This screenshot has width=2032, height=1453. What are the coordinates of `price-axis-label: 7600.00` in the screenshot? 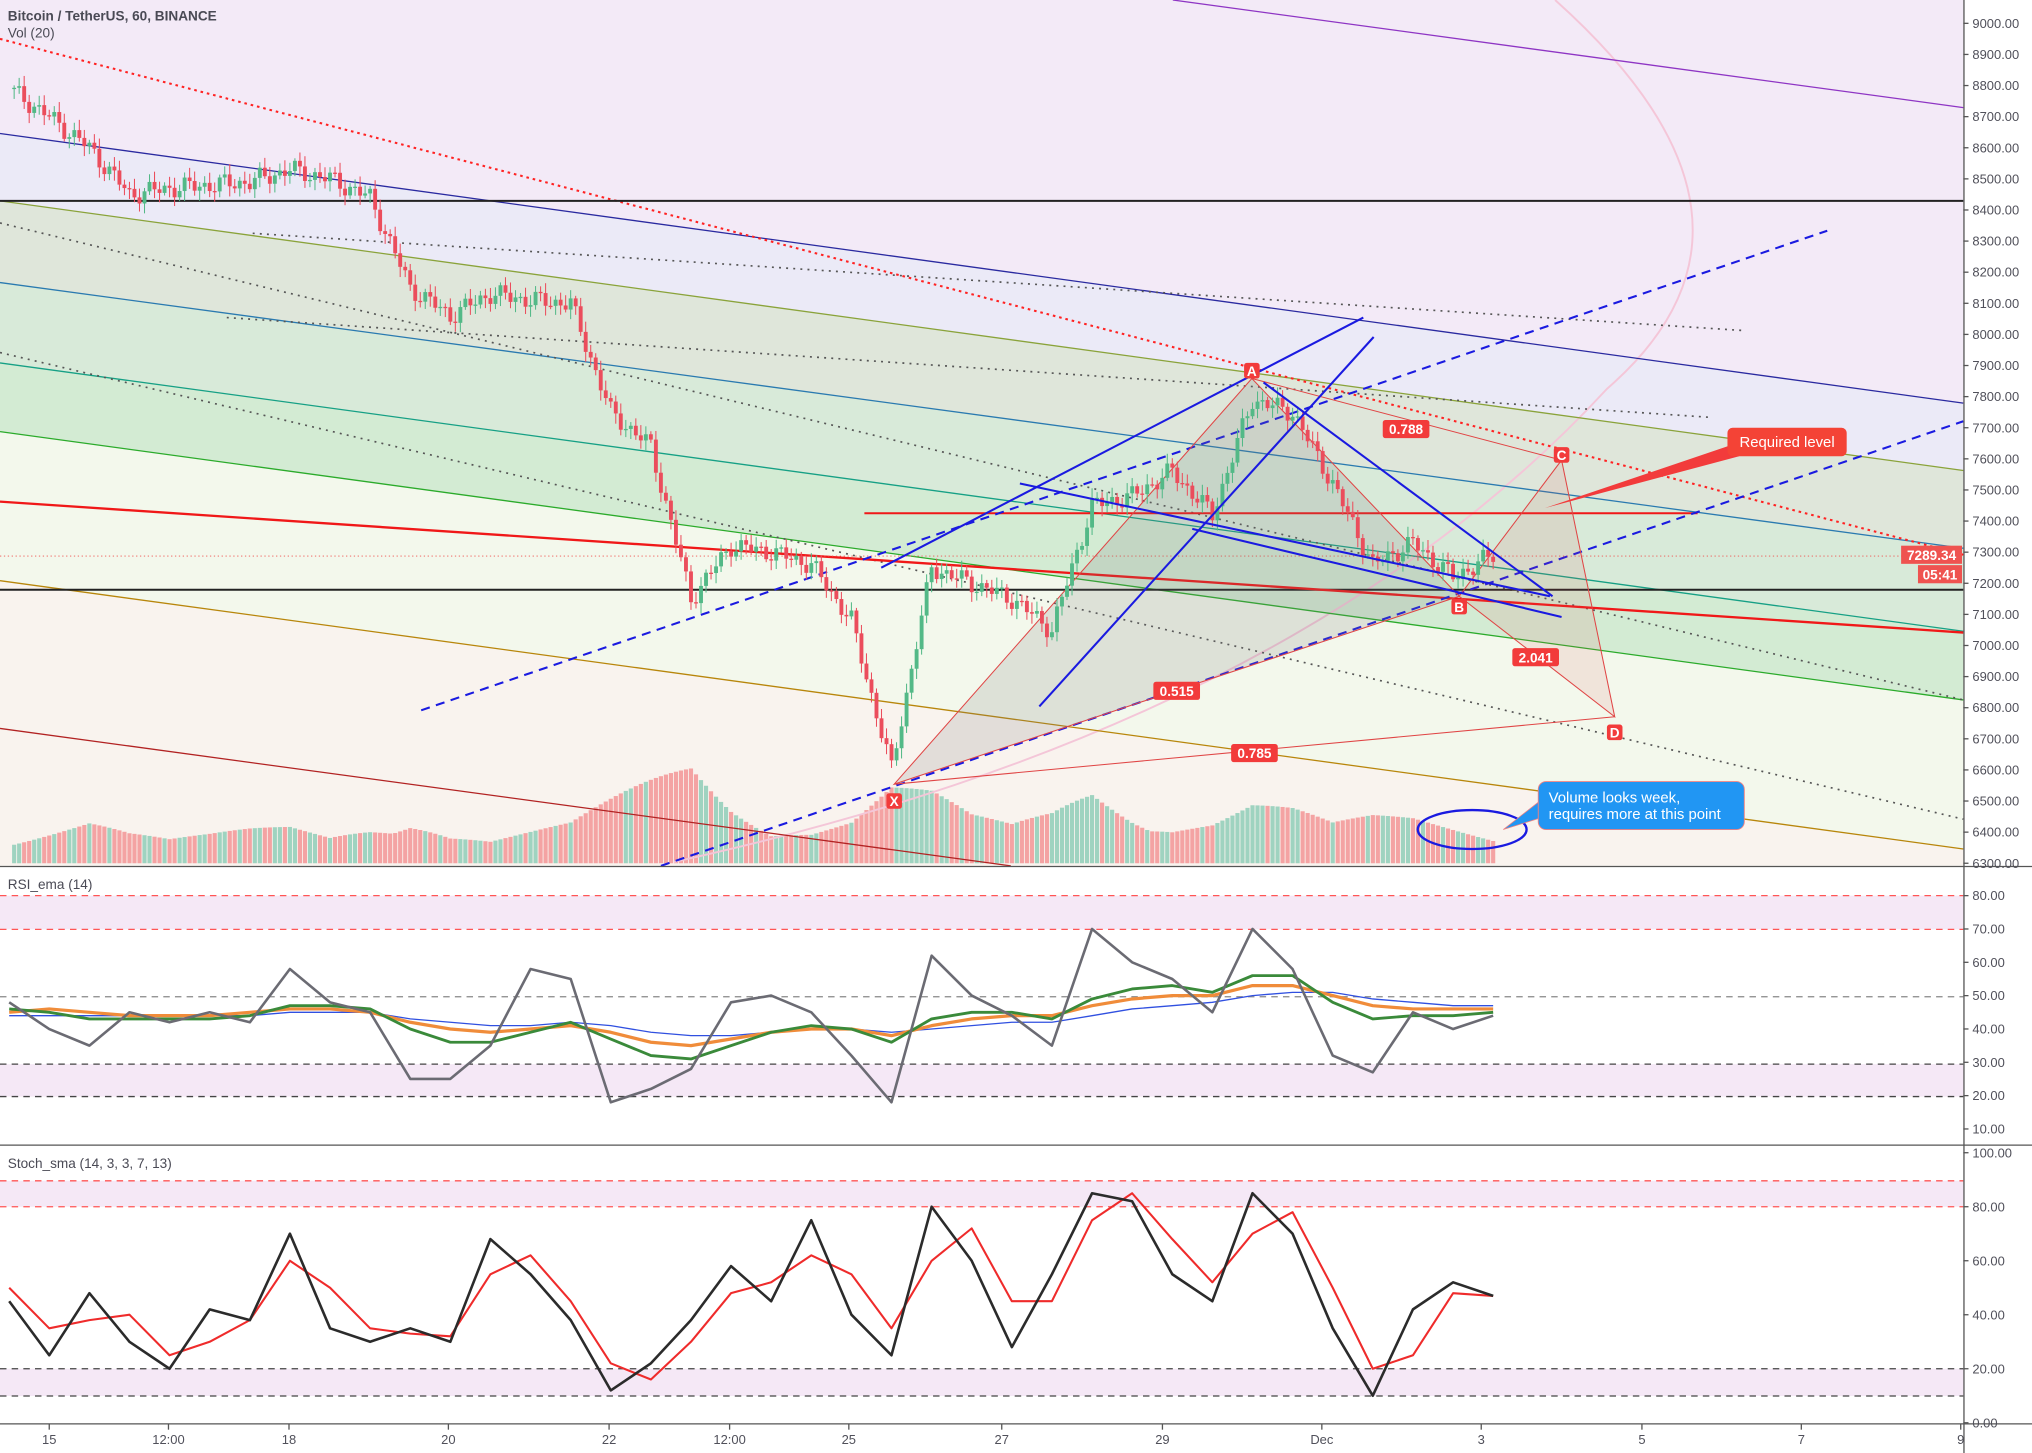 It's located at (1995, 458).